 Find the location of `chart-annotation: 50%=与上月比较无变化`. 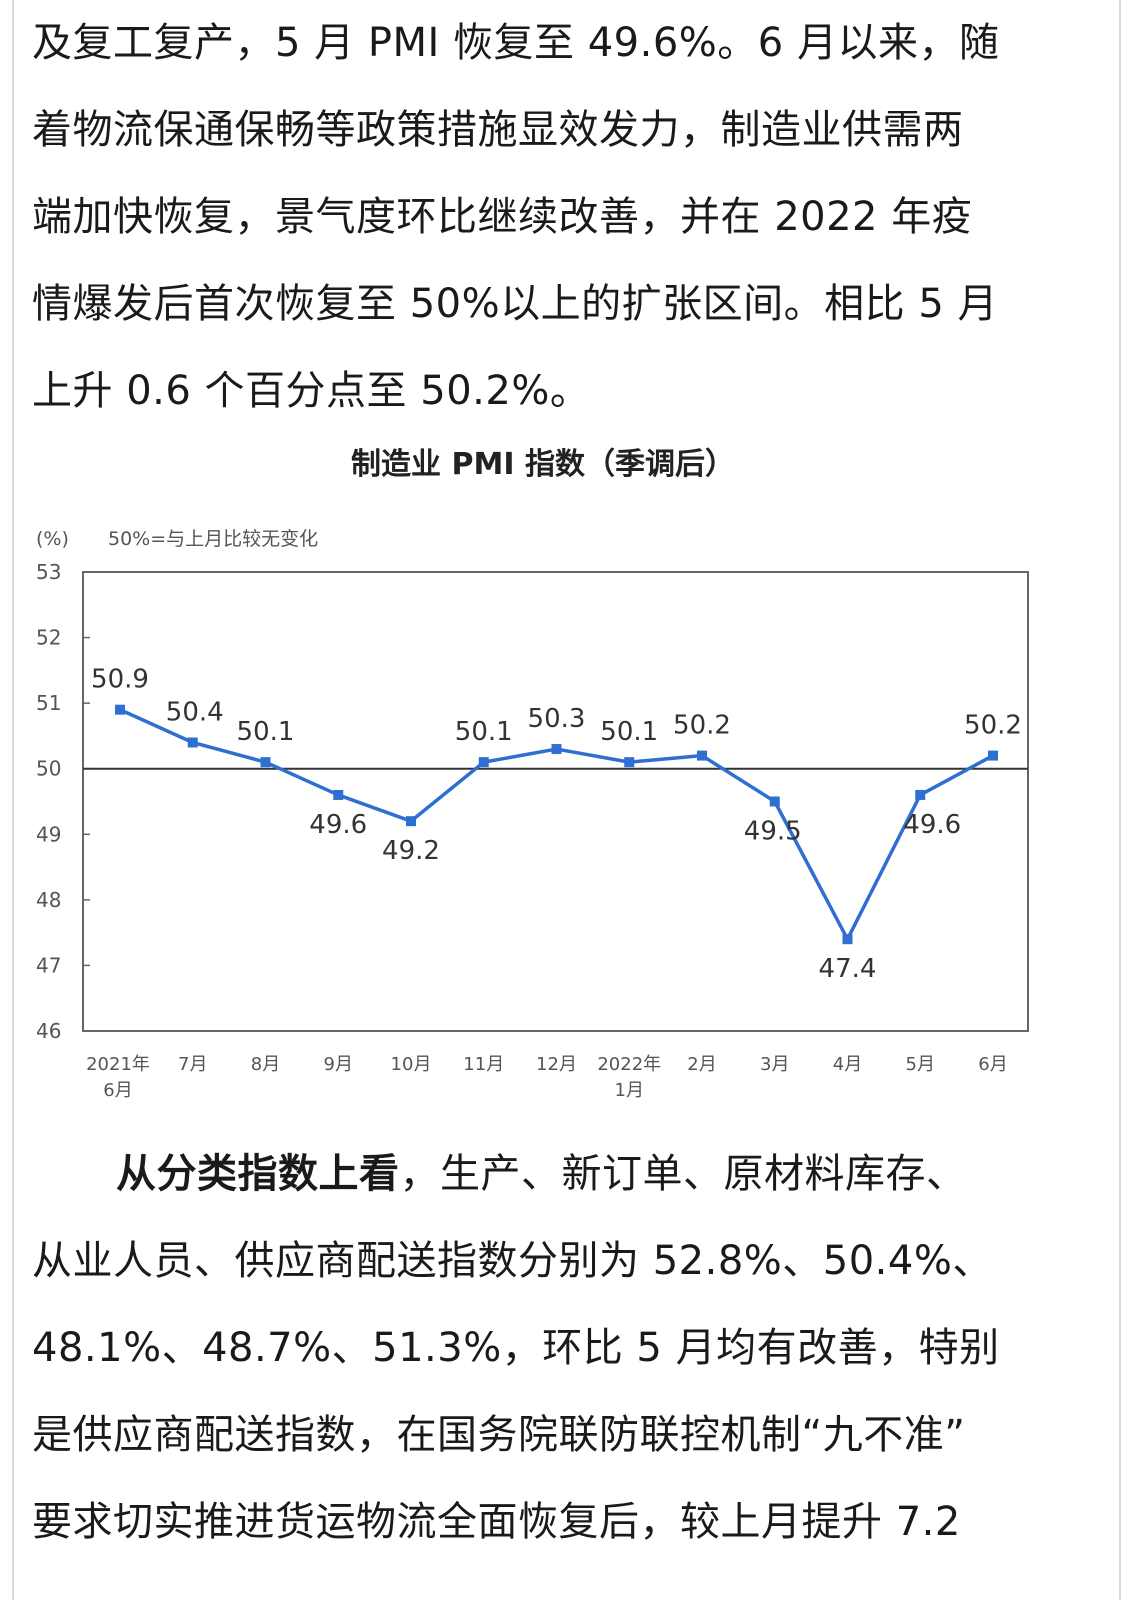

chart-annotation: 50%=与上月比较无变化 is located at coordinates (213, 539).